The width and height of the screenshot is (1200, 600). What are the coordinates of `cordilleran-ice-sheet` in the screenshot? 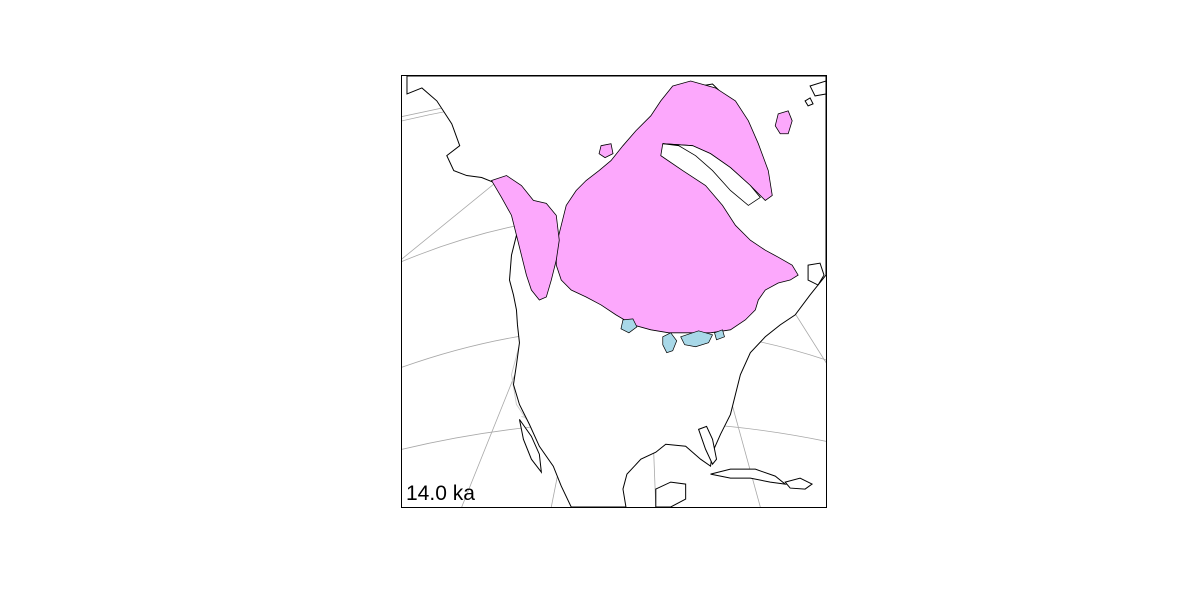 It's located at (525, 238).